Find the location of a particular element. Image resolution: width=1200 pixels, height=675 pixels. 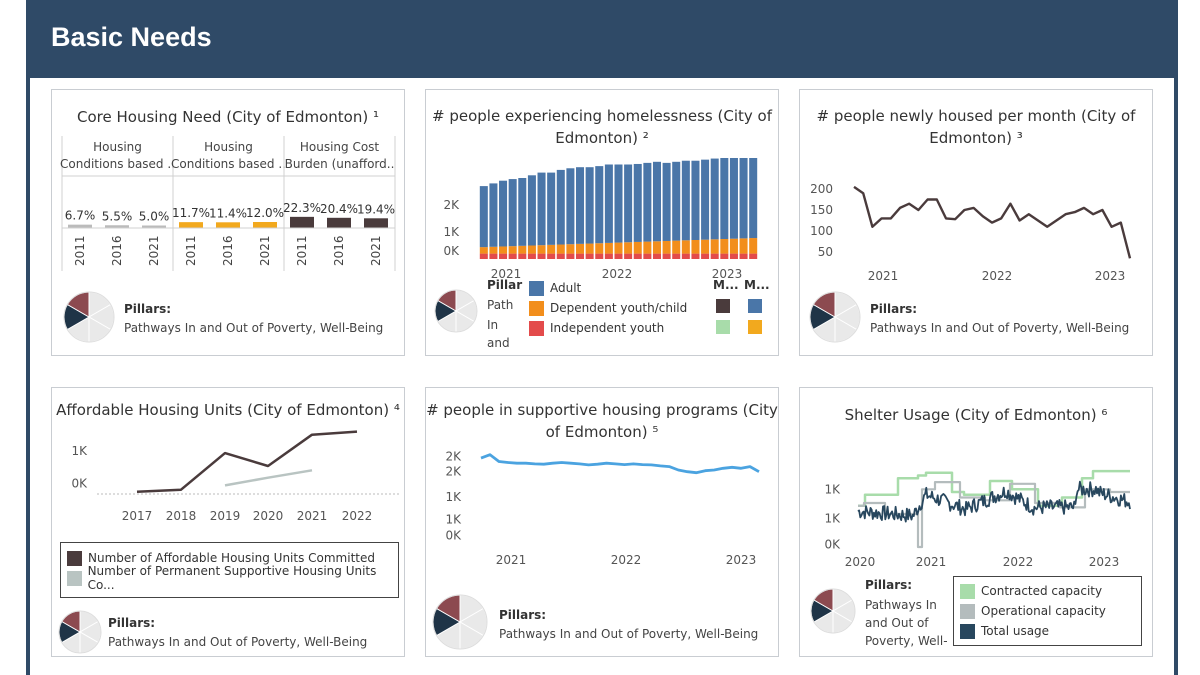

card-title-line-2: Edmonton) ² is located at coordinates (602, 138).